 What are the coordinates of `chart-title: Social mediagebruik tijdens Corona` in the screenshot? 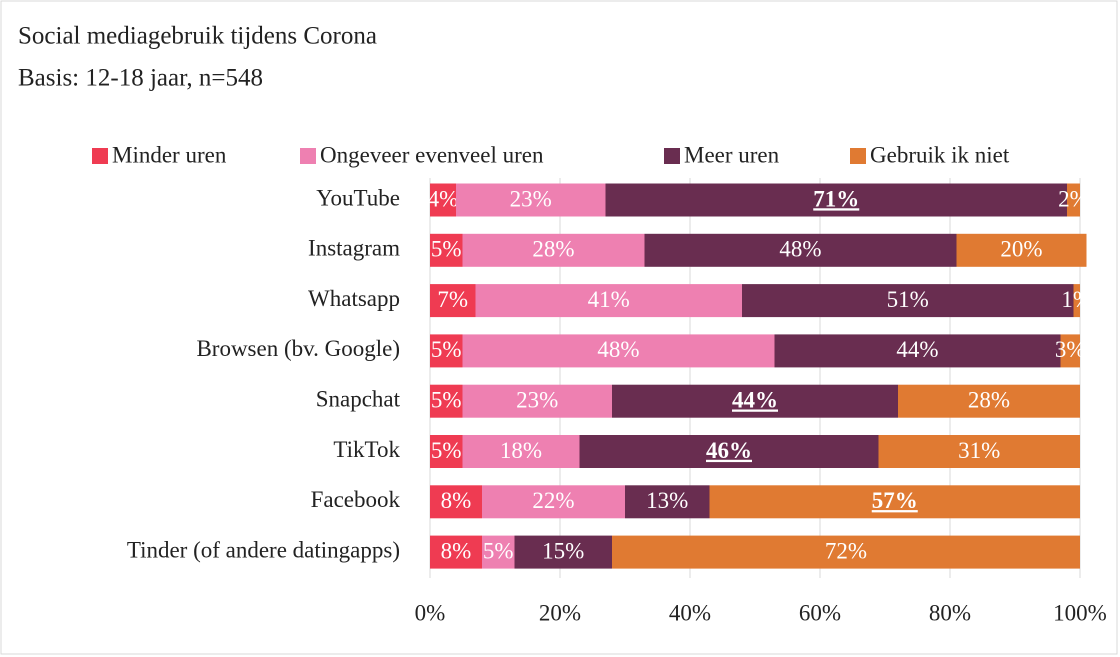 It's located at (197, 36).